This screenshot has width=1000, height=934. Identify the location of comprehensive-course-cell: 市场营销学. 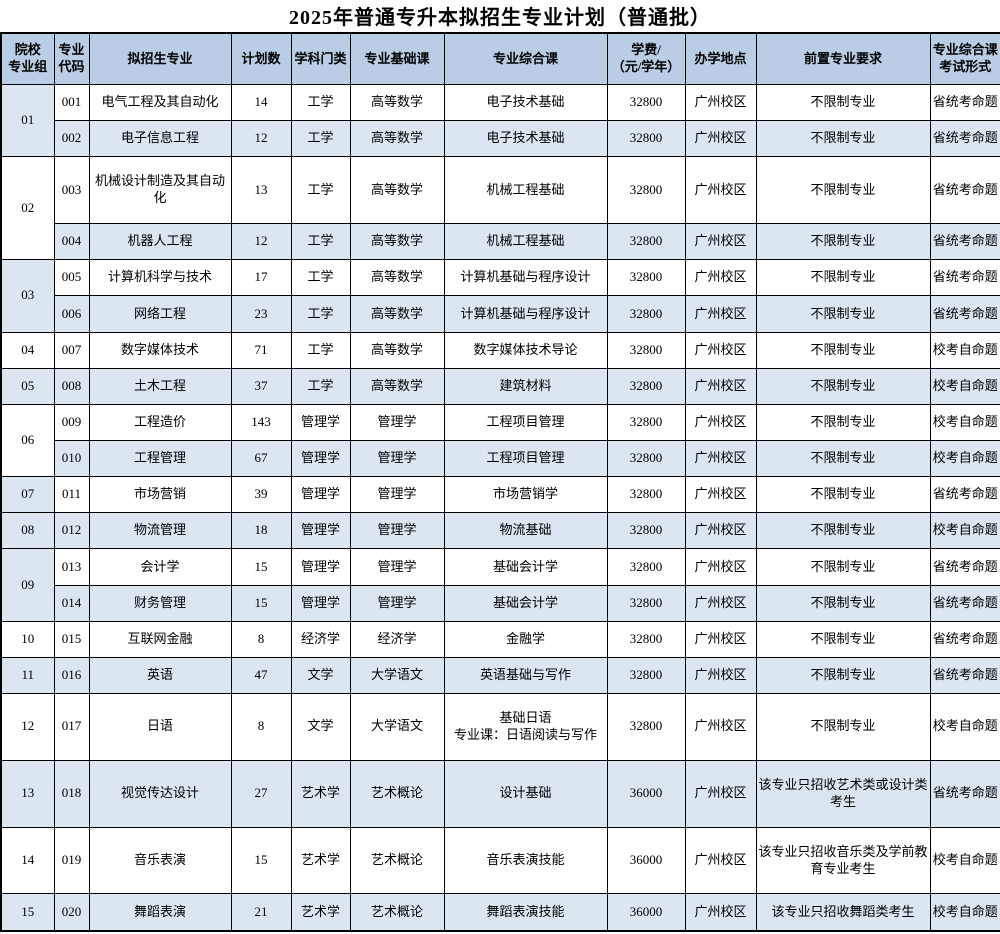
(525, 495).